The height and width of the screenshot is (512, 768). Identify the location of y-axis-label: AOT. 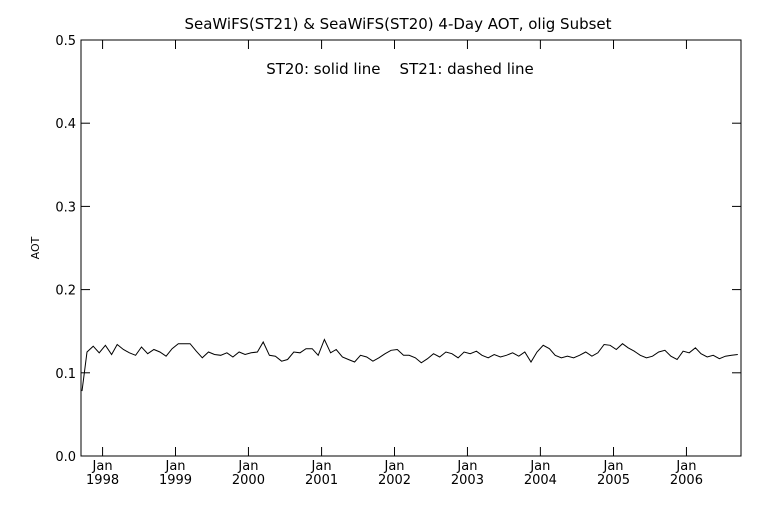
(35, 247).